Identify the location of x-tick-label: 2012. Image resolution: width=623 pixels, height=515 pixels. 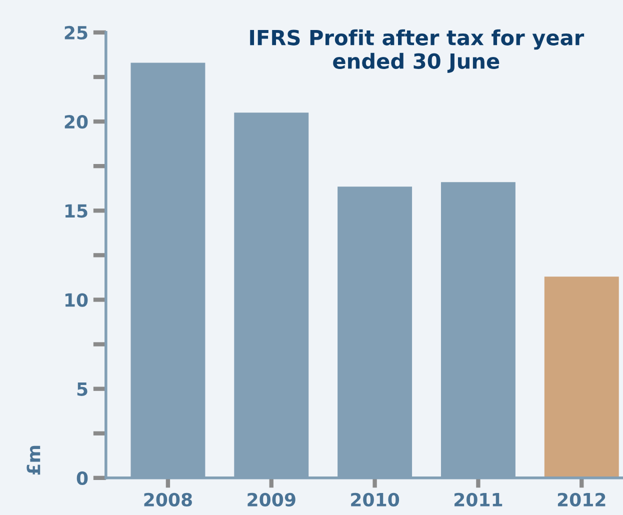
(582, 499).